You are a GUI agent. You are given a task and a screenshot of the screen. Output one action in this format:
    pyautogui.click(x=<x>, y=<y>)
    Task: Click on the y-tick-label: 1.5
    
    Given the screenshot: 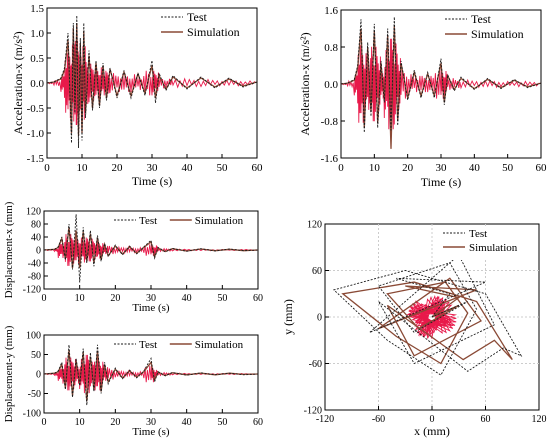 What is the action you would take?
    pyautogui.click(x=37, y=9)
    